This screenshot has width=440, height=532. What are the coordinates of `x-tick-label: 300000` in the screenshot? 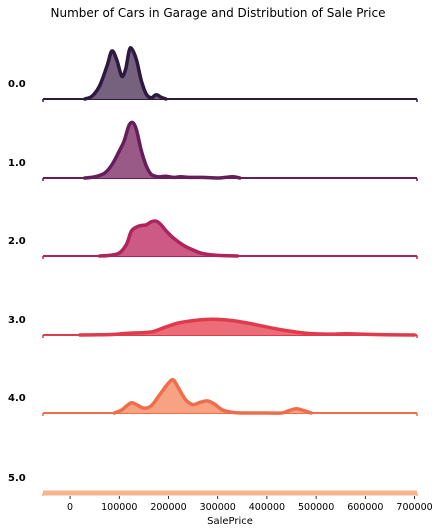 It's located at (218, 507).